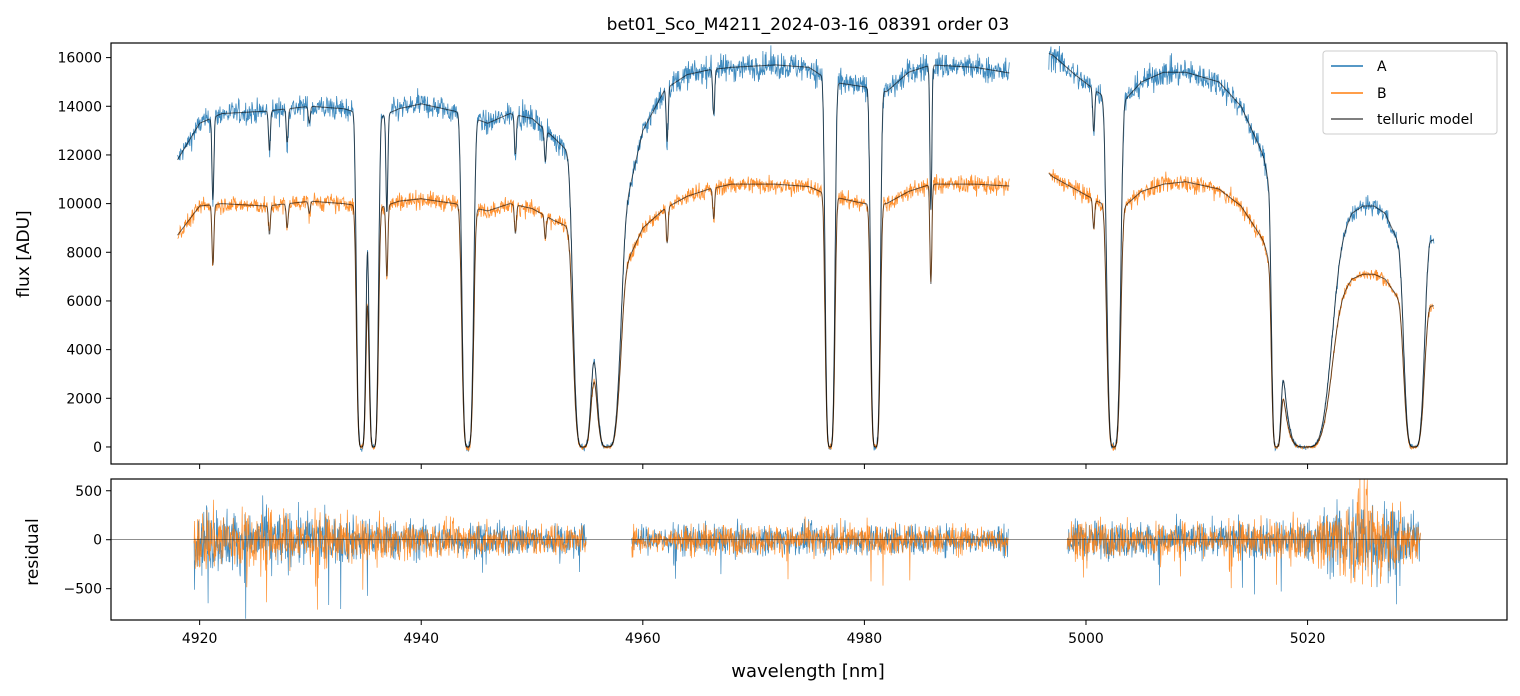 The height and width of the screenshot is (696, 1520). What do you see at coordinates (865, 639) in the screenshot?
I see `x-tick-label: 4980` at bounding box center [865, 639].